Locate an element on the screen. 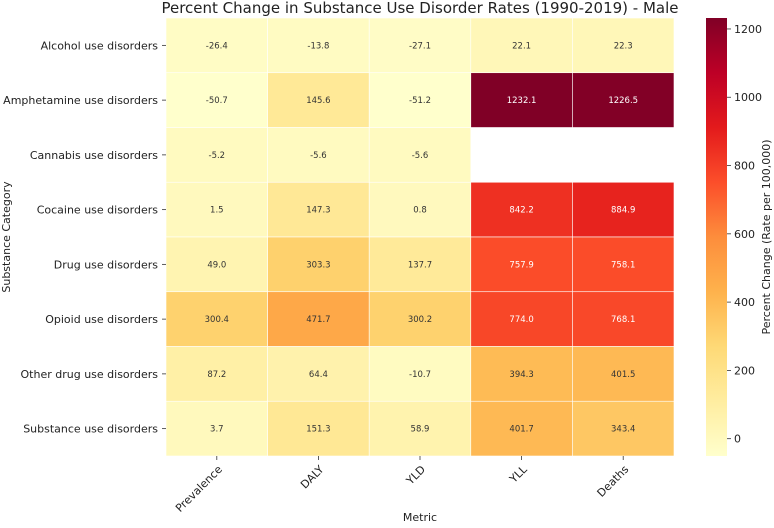 This screenshot has width=774, height=528. cell-value-label: 394.3 is located at coordinates (521, 375).